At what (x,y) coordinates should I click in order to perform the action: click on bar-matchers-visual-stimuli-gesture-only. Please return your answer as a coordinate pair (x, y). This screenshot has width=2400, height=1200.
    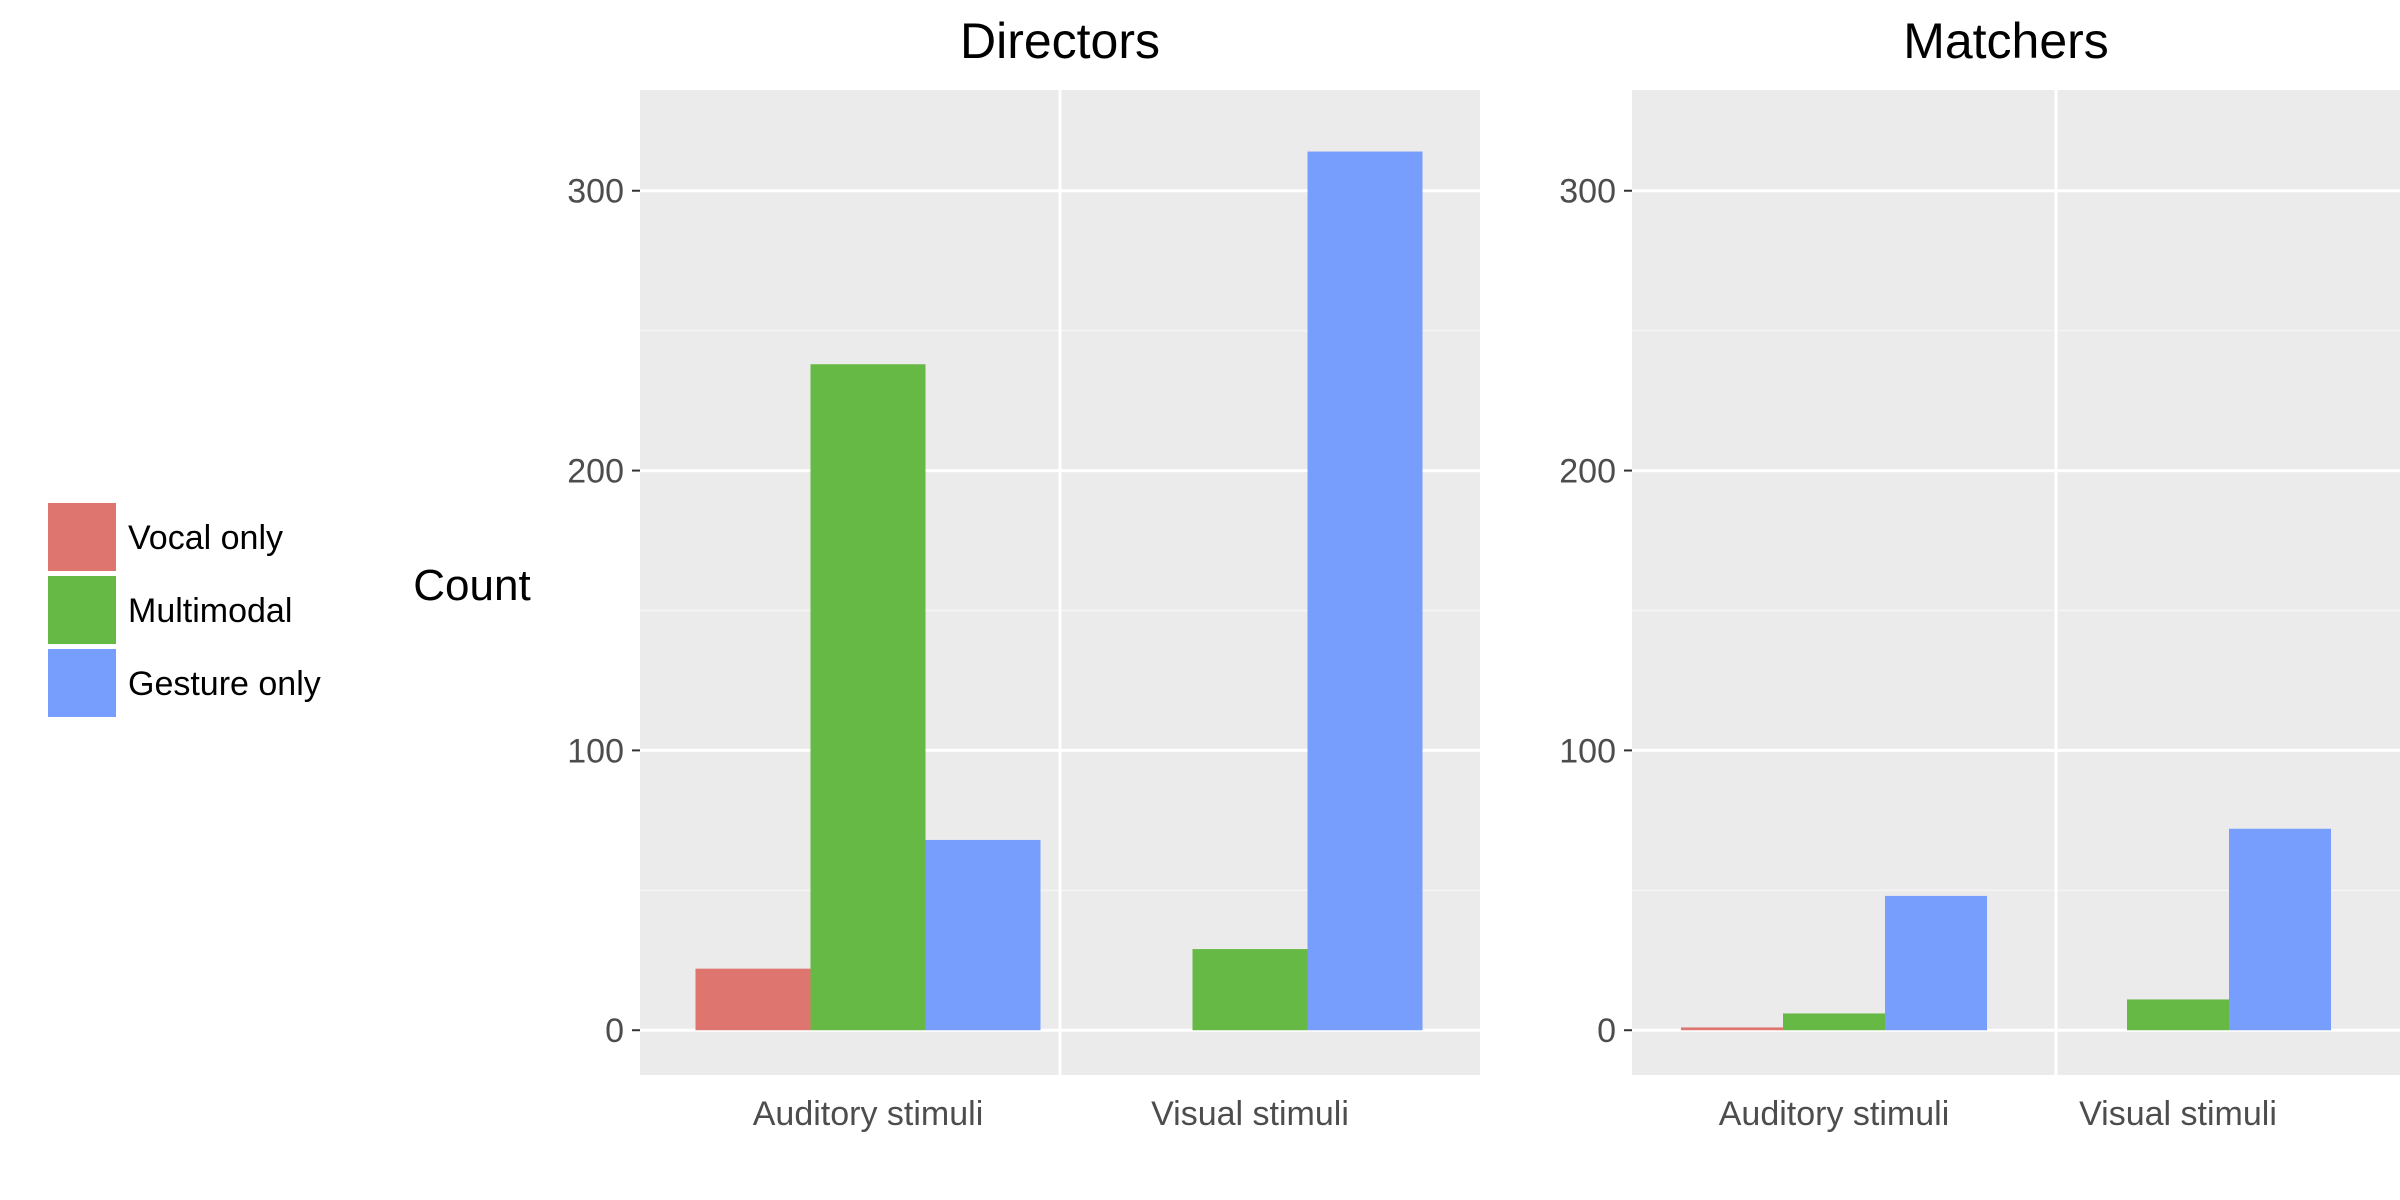
    Looking at the image, I should click on (2280, 929).